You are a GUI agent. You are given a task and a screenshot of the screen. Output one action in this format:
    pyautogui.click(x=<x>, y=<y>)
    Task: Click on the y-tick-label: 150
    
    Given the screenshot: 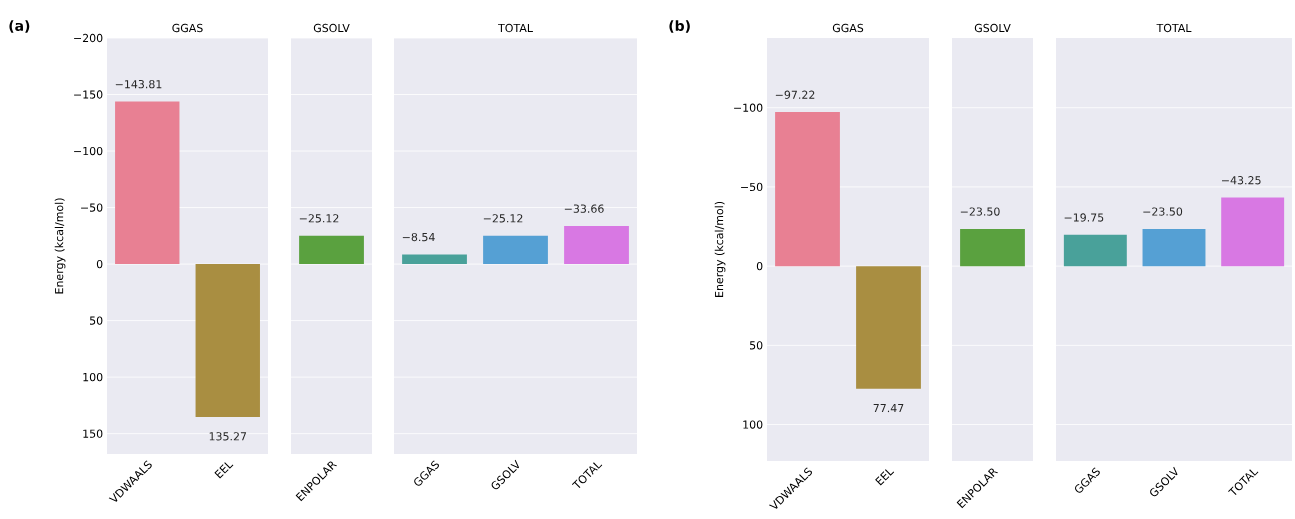 What is the action you would take?
    pyautogui.click(x=93, y=433)
    